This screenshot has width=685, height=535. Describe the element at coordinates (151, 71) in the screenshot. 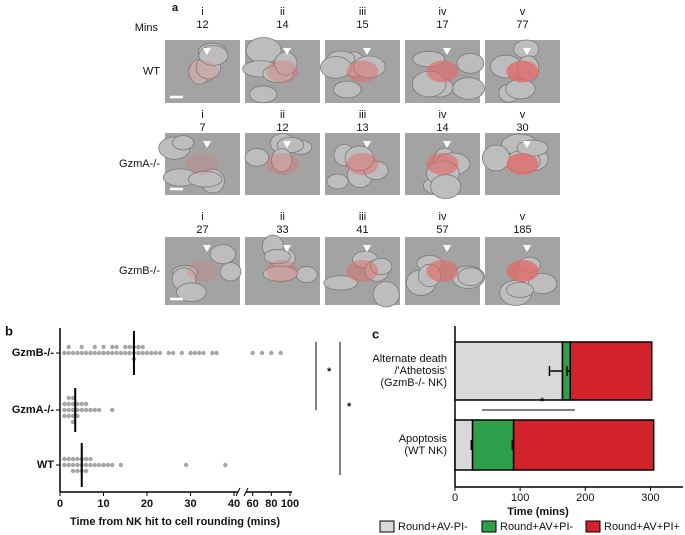

I see `row-label: WT` at that location.